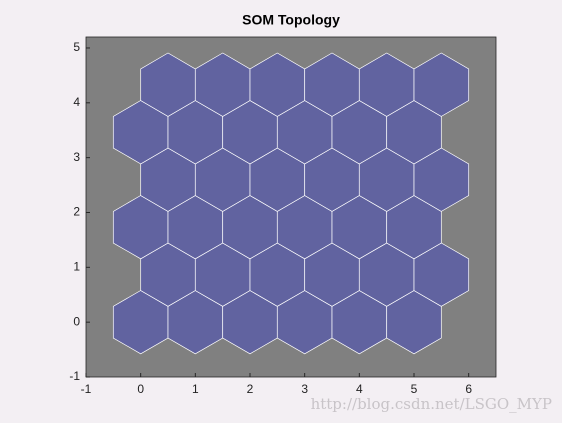 This screenshot has height=423, width=562. I want to click on y-tick-label: -1, so click(74, 376).